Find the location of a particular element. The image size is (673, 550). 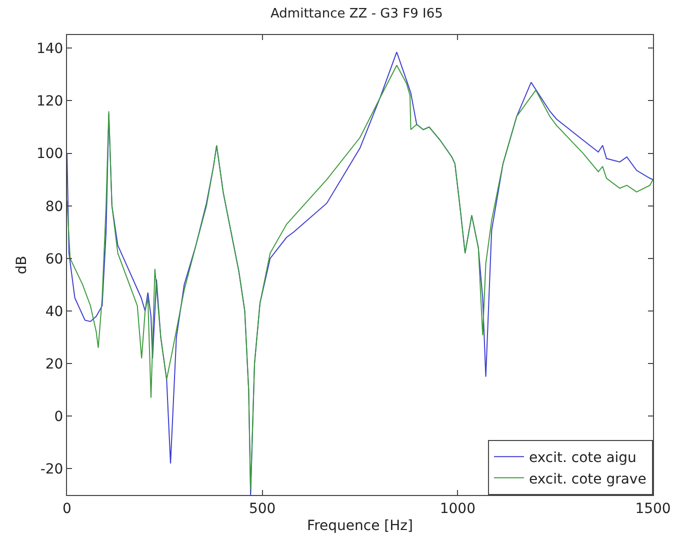

legend-label: excit. cote grave is located at coordinates (587, 479).